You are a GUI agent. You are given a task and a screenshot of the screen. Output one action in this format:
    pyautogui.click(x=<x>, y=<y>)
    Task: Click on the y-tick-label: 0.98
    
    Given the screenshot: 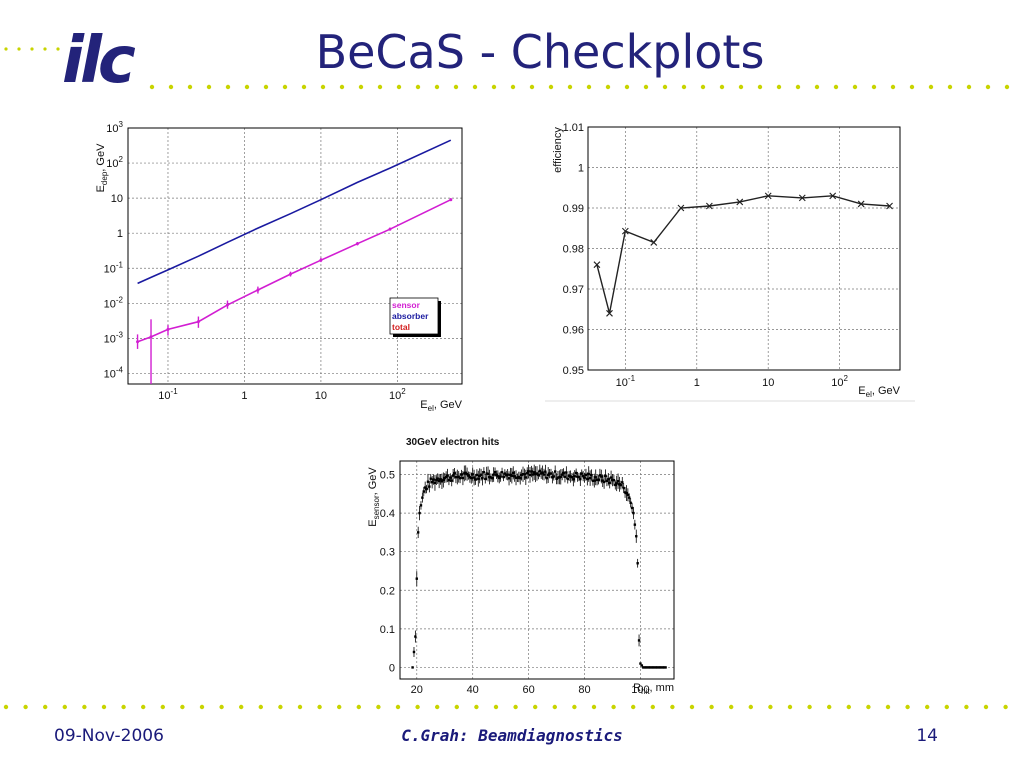 What is the action you would take?
    pyautogui.click(x=573, y=250)
    